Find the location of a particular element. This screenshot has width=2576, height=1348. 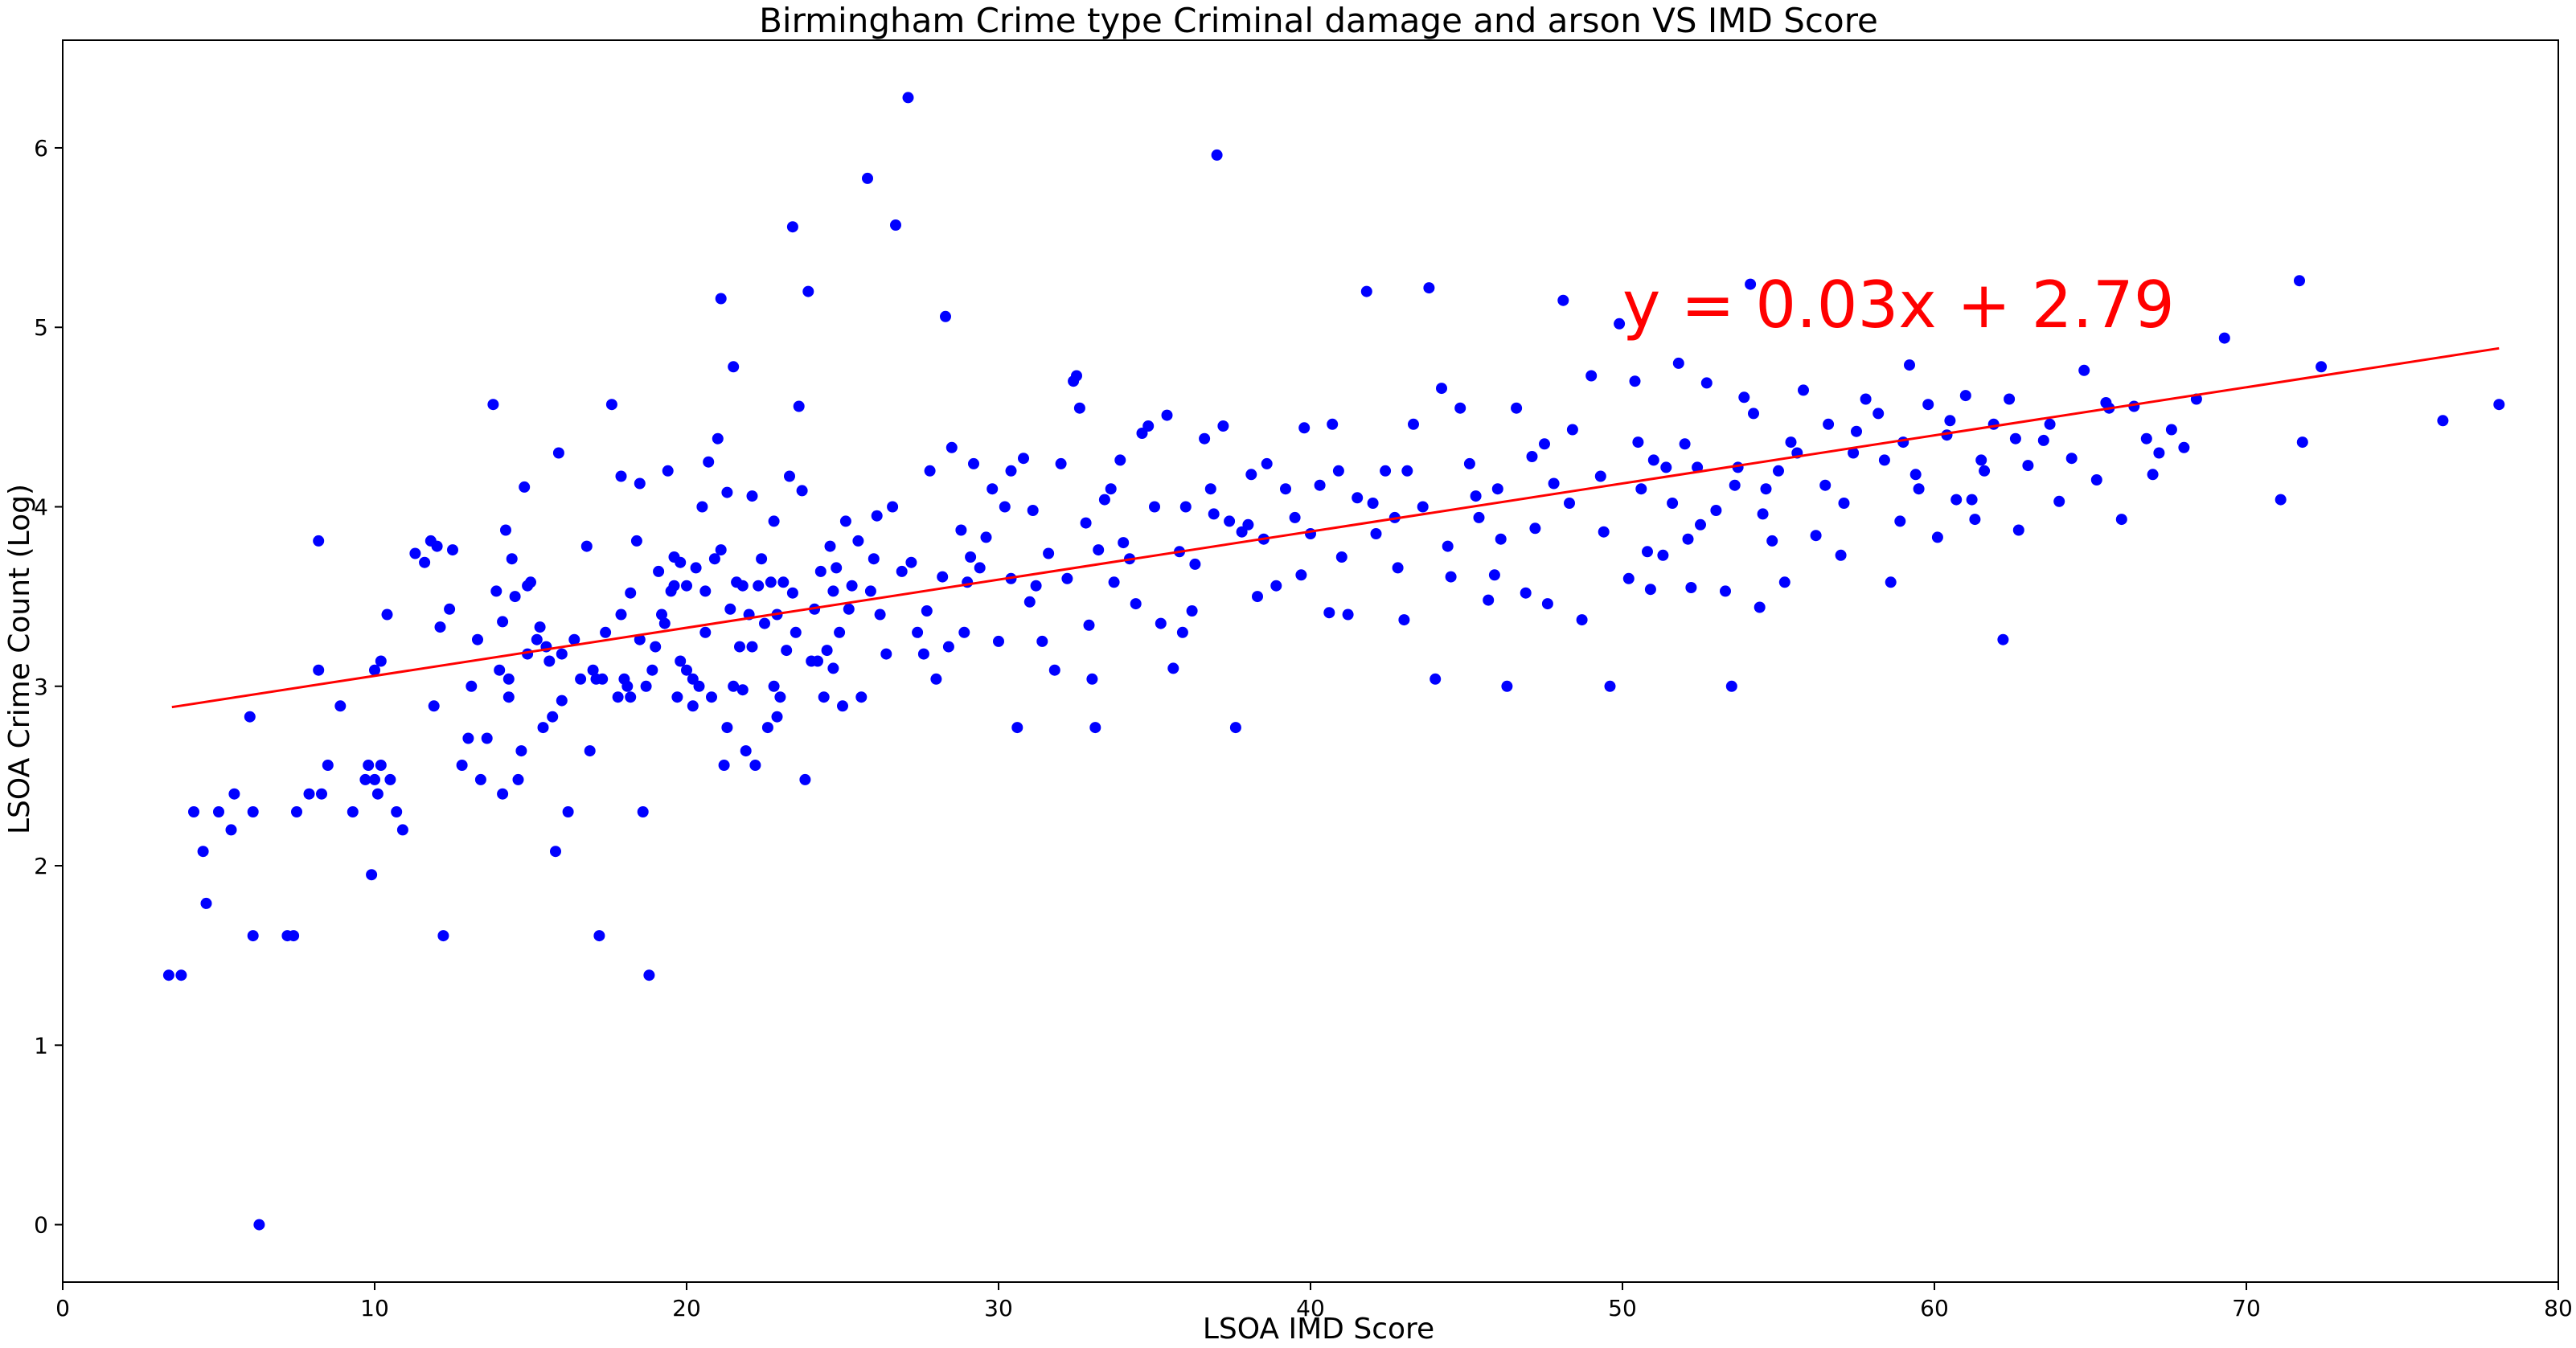

x-axis: 0 10 20 30 40 50 60 70 80 is located at coordinates (1314, 1301).